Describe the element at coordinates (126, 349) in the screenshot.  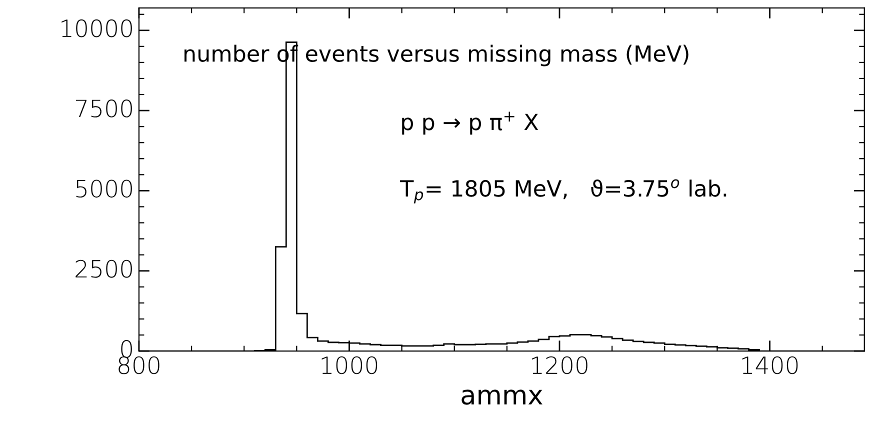
I see `y-tick-label: 0` at that location.